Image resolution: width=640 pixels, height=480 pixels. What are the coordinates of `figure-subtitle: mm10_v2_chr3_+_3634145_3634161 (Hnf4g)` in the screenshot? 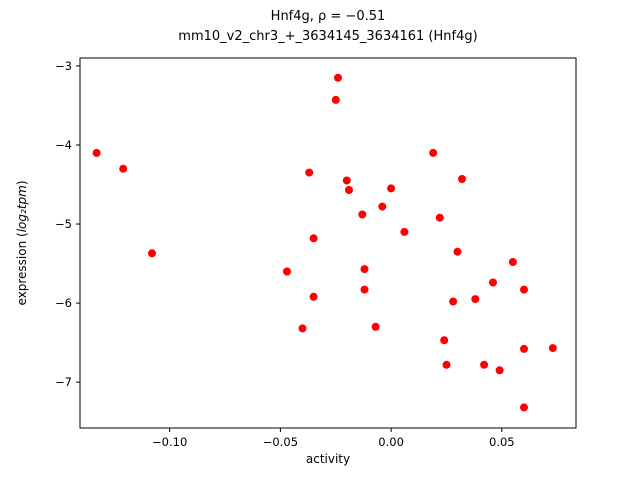 It's located at (328, 36).